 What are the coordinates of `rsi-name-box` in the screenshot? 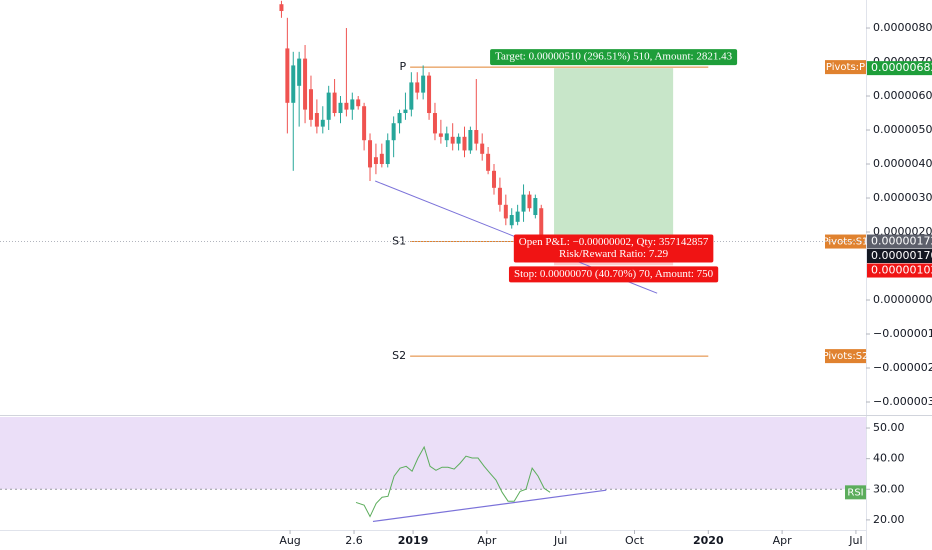 It's located at (855, 492).